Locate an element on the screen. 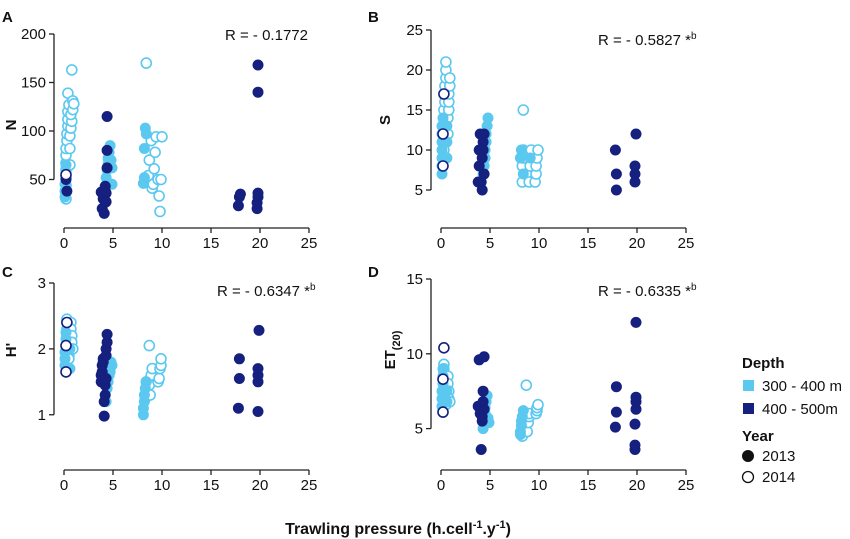 This screenshot has height=539, width=850. panel-c-x-tick-label: 20 is located at coordinates (260, 485).